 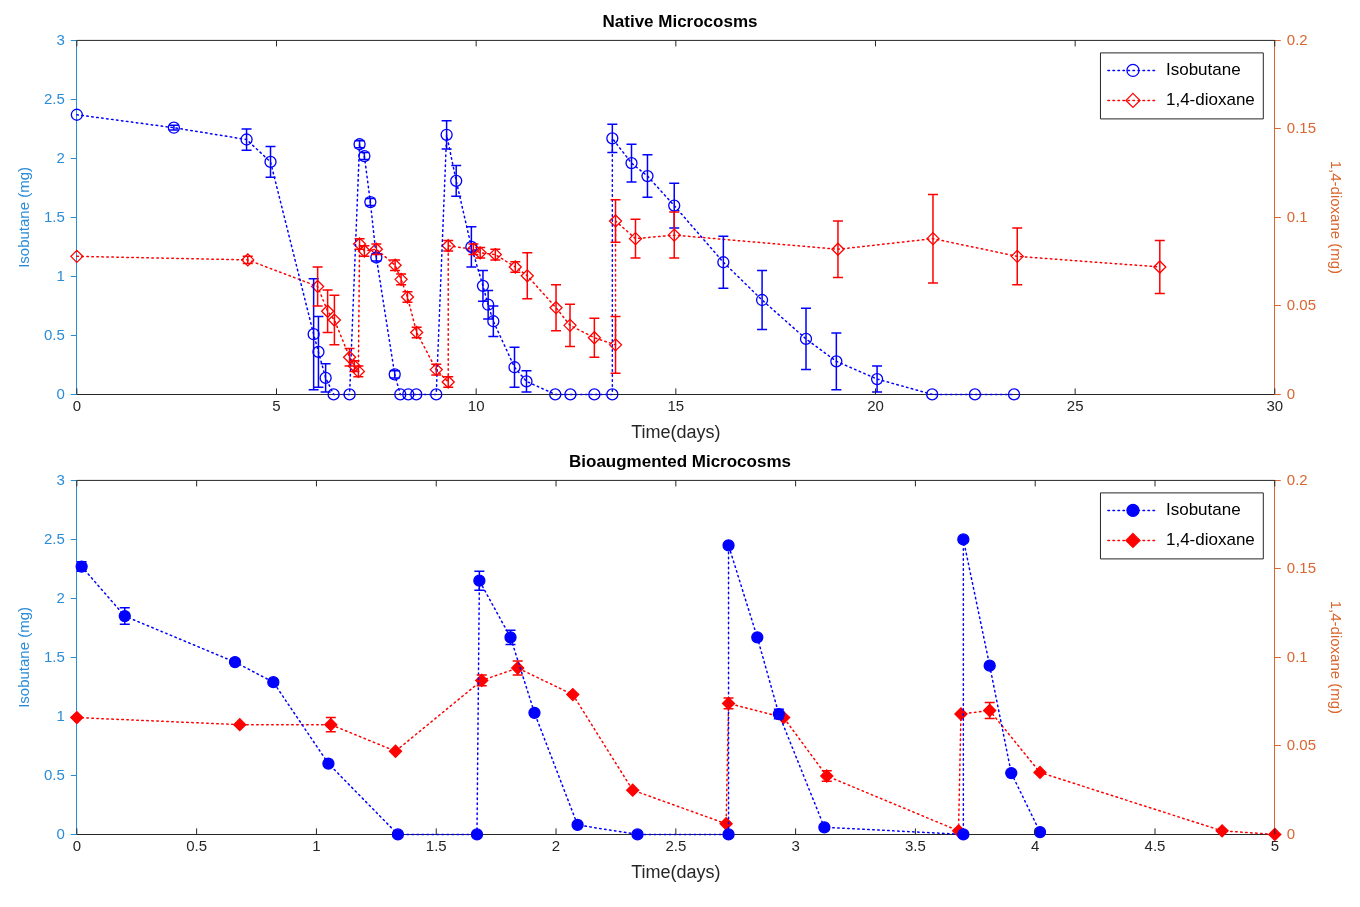 I want to click on chart-title: Native Microcosms, so click(x=680, y=21).